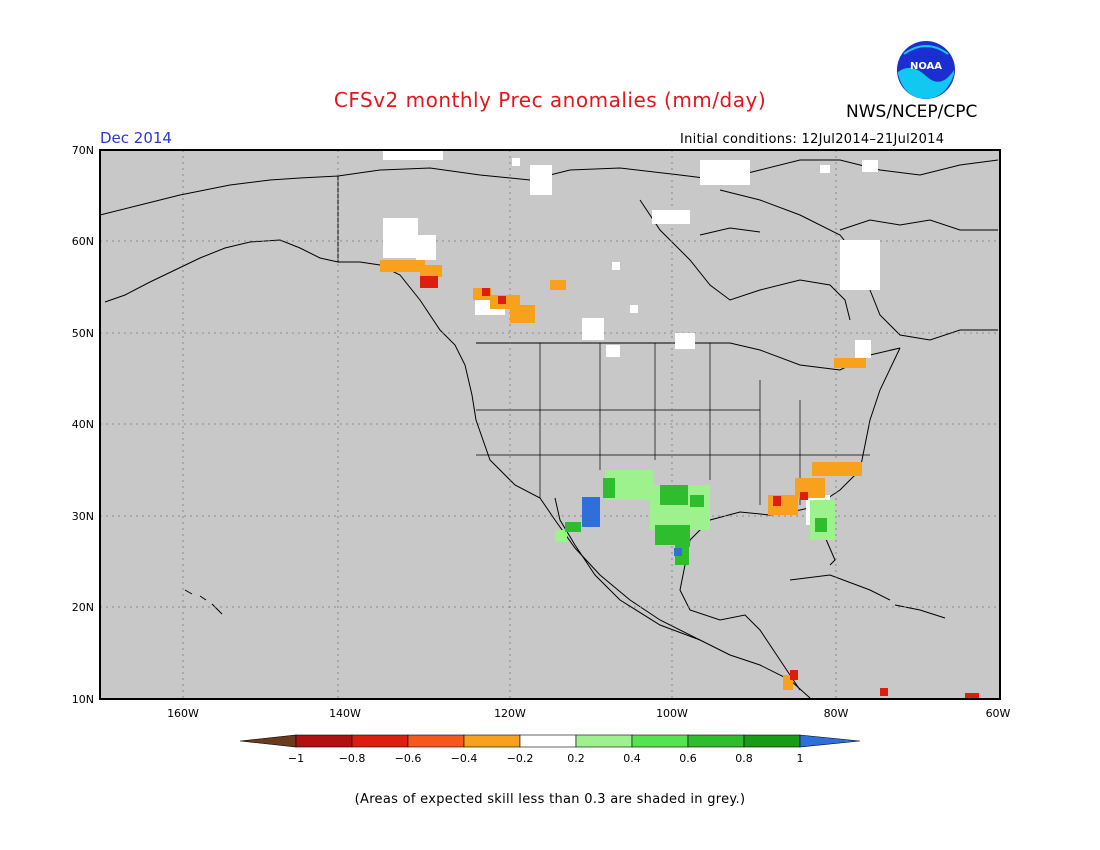 The image size is (1100, 850). What do you see at coordinates (520, 758) in the screenshot?
I see `colorbar-tick: −0.2` at bounding box center [520, 758].